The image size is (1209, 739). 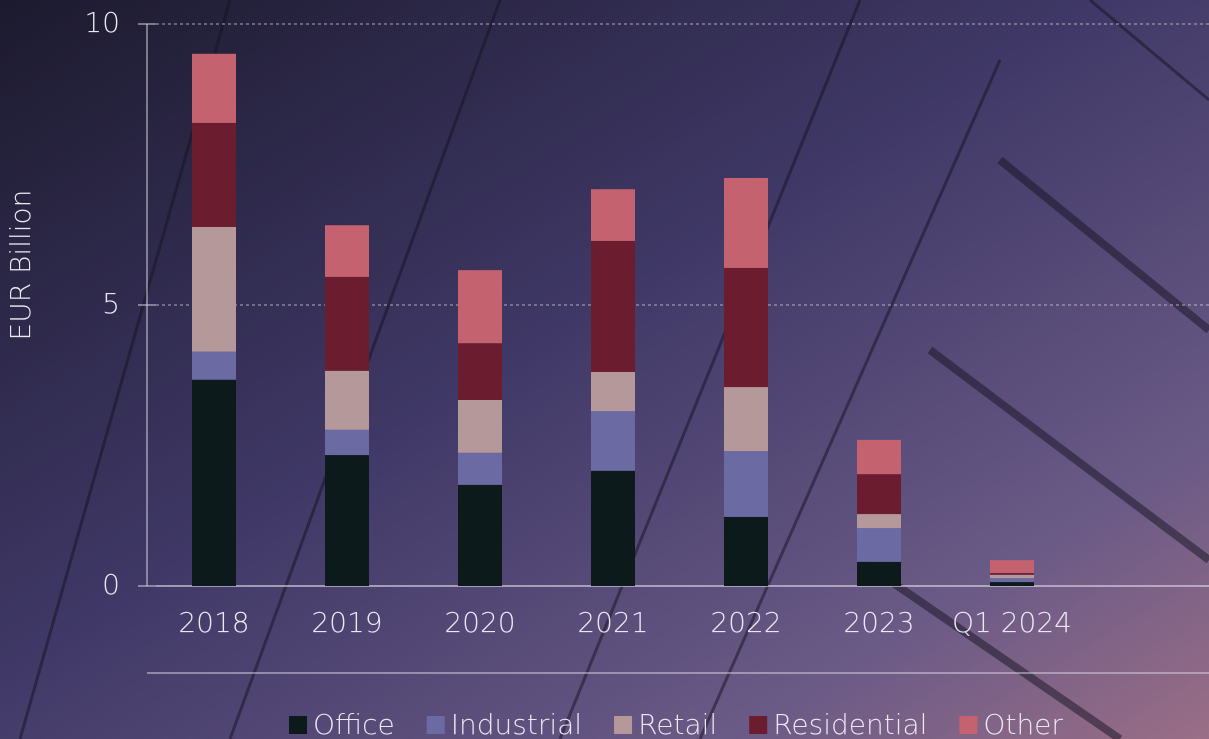 I want to click on legend-text: Other, so click(x=1023, y=723).